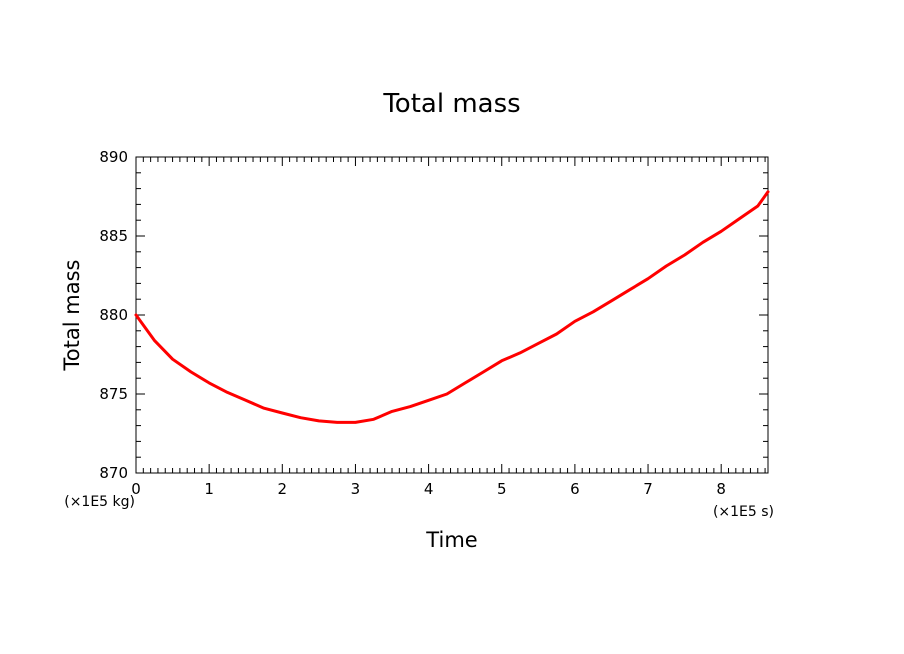  I want to click on x-tick-label: 6, so click(575, 489).